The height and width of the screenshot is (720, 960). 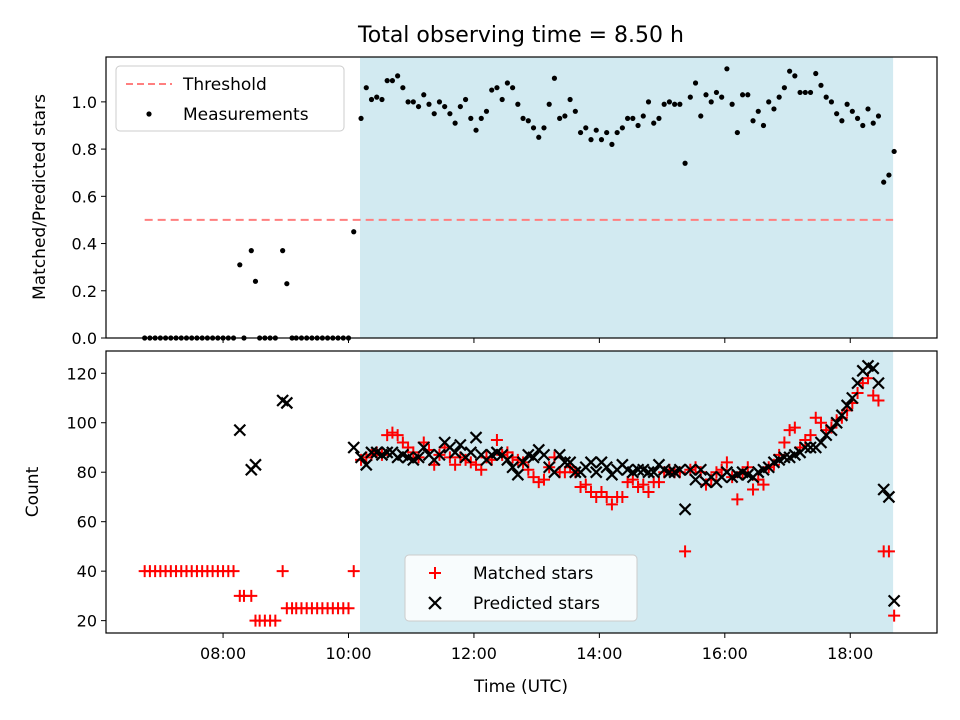 I want to click on matched-legend-swatch, so click(x=435, y=573).